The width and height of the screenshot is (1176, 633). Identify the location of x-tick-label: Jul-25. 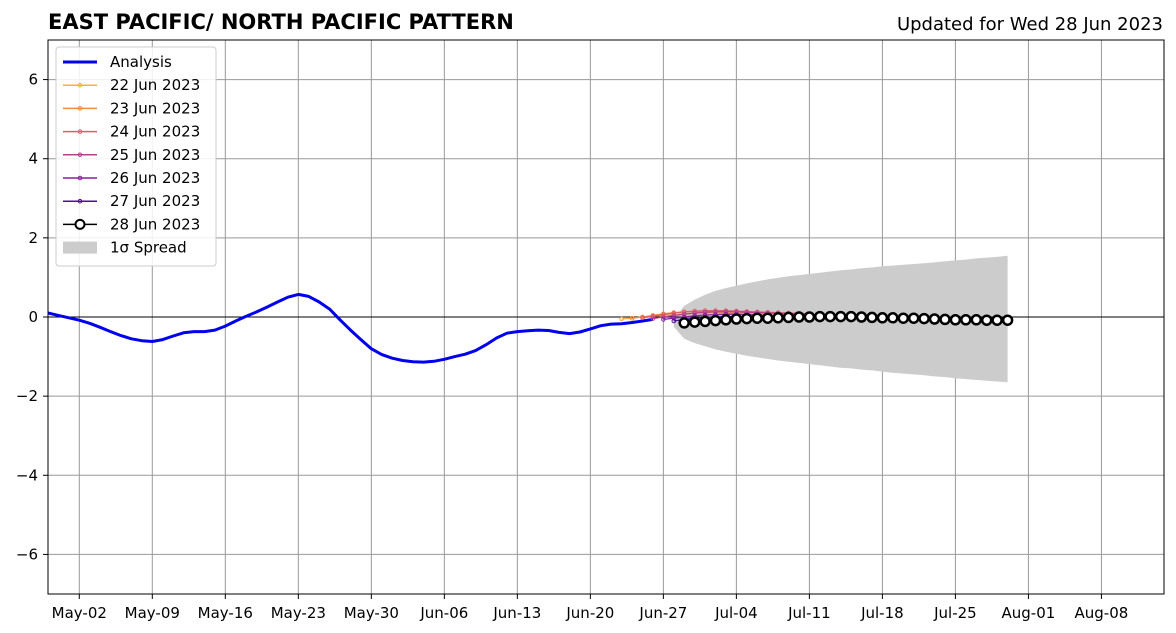
(955, 613).